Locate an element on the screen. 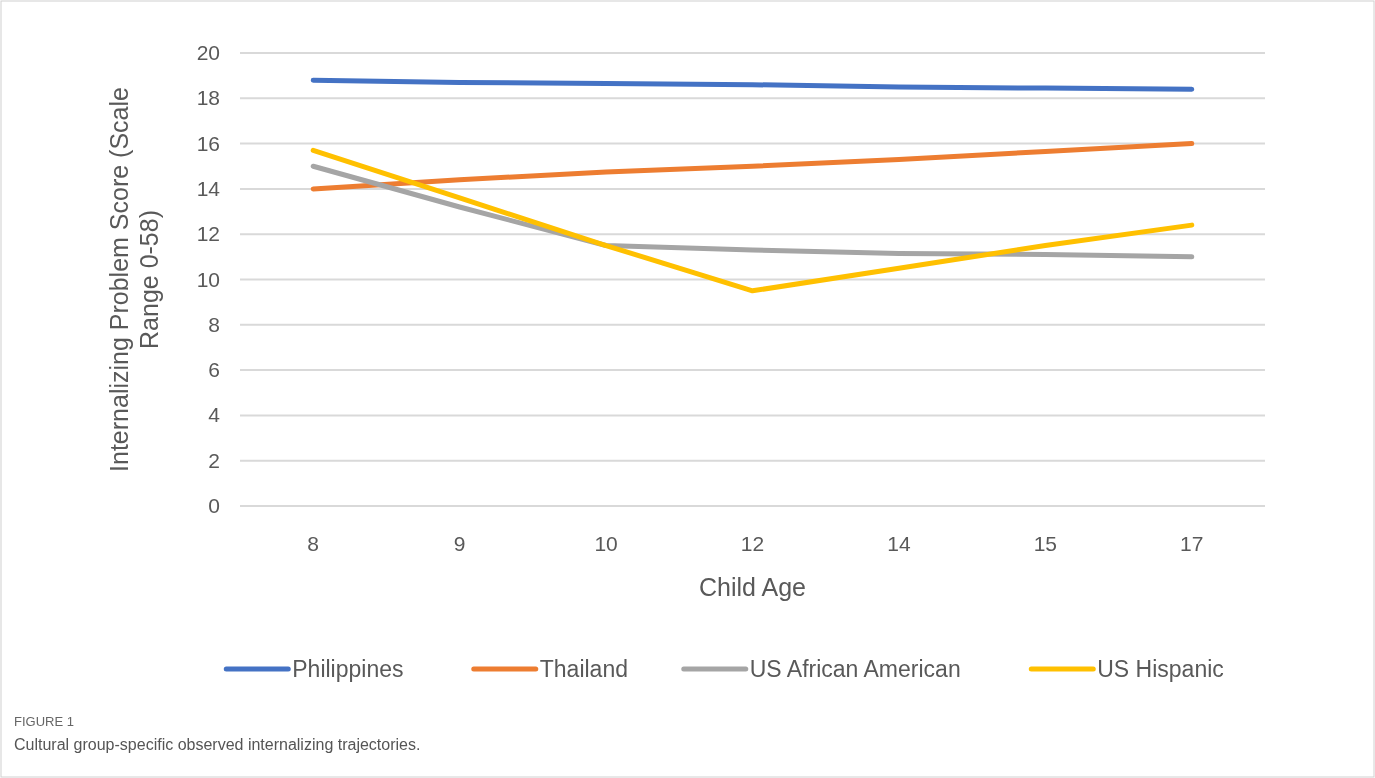 This screenshot has height=778, width=1375. legend-label: Philippines is located at coordinates (348, 669).